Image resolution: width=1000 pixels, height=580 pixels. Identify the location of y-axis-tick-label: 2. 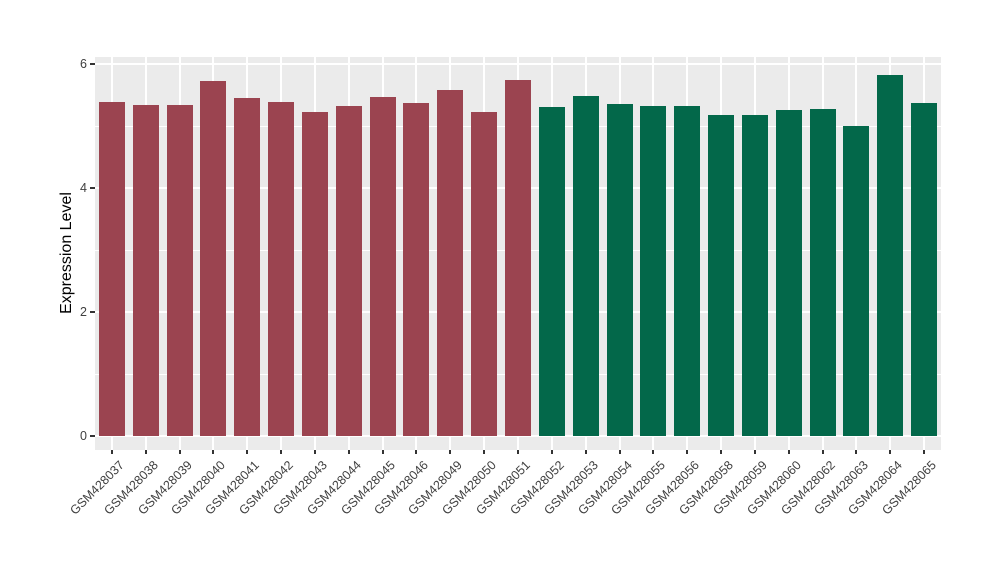
(83, 312).